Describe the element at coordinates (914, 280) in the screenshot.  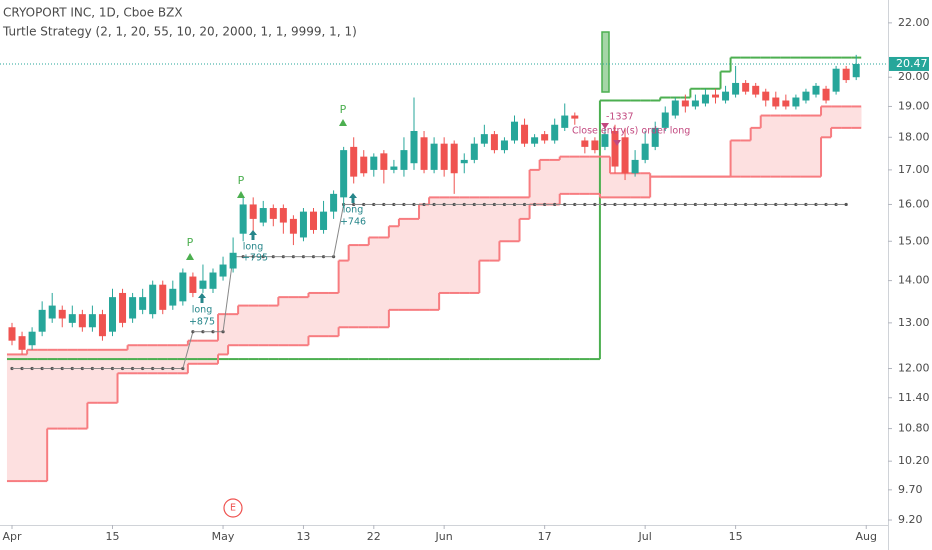
I see `y-tick-label: 14.00` at that location.